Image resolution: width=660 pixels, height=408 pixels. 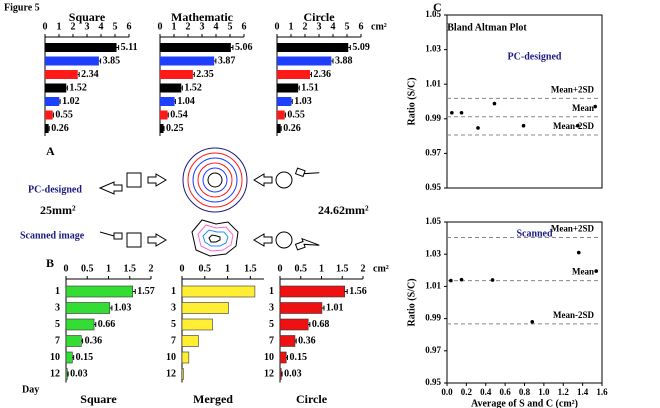 I want to click on x-tick-label: 0.4, so click(x=486, y=392).